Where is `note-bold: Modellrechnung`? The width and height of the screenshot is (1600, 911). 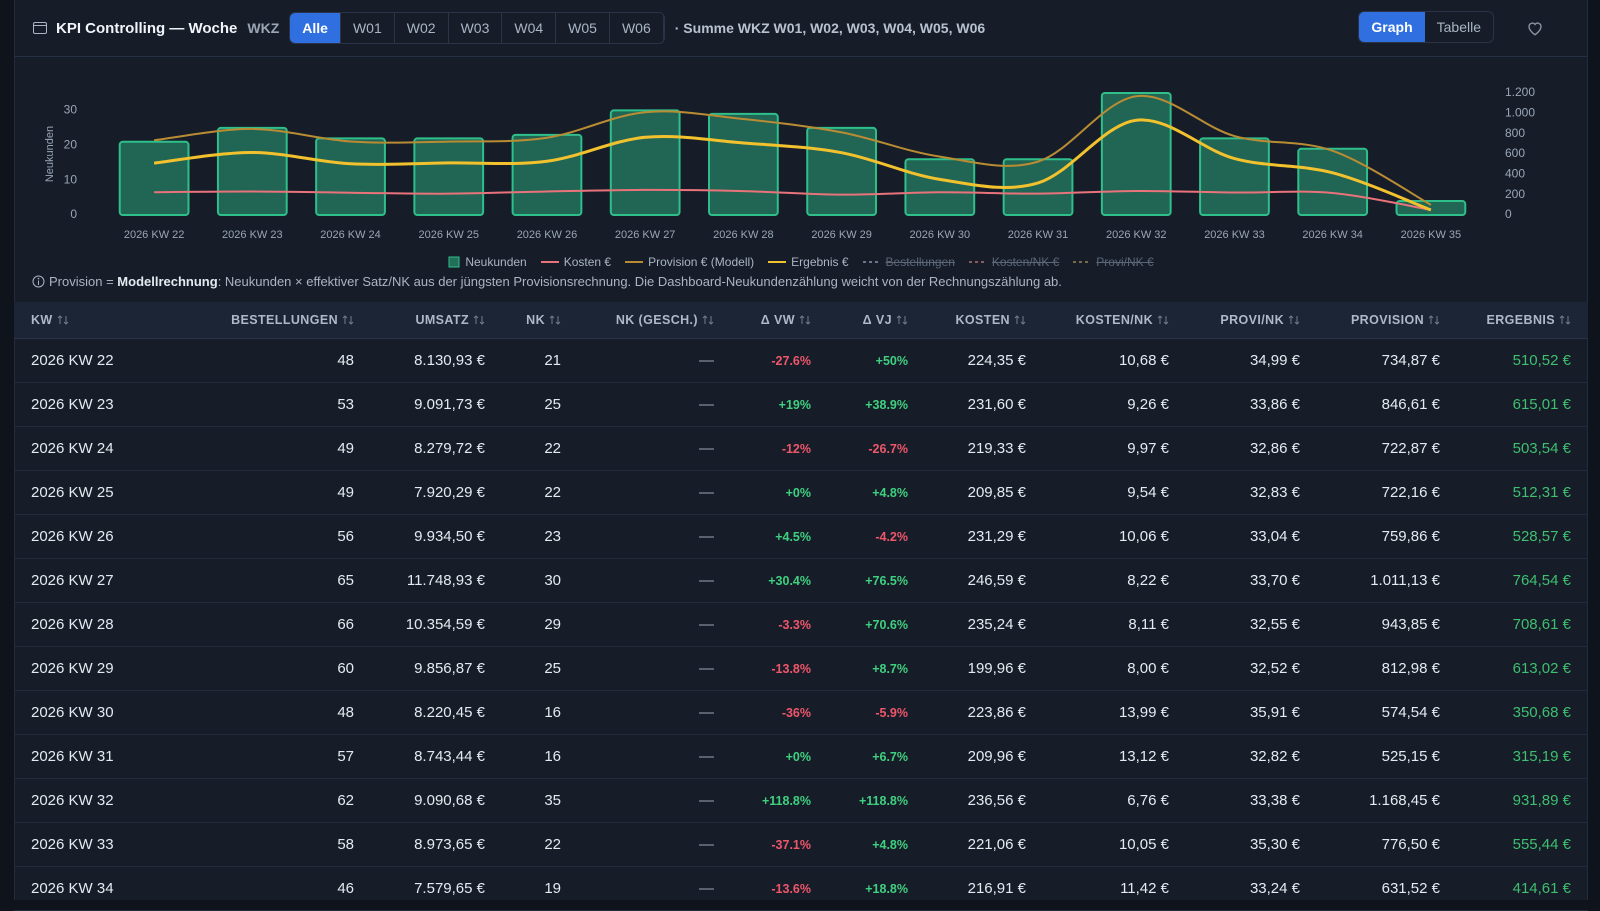 note-bold: Modellrechnung is located at coordinates (167, 281).